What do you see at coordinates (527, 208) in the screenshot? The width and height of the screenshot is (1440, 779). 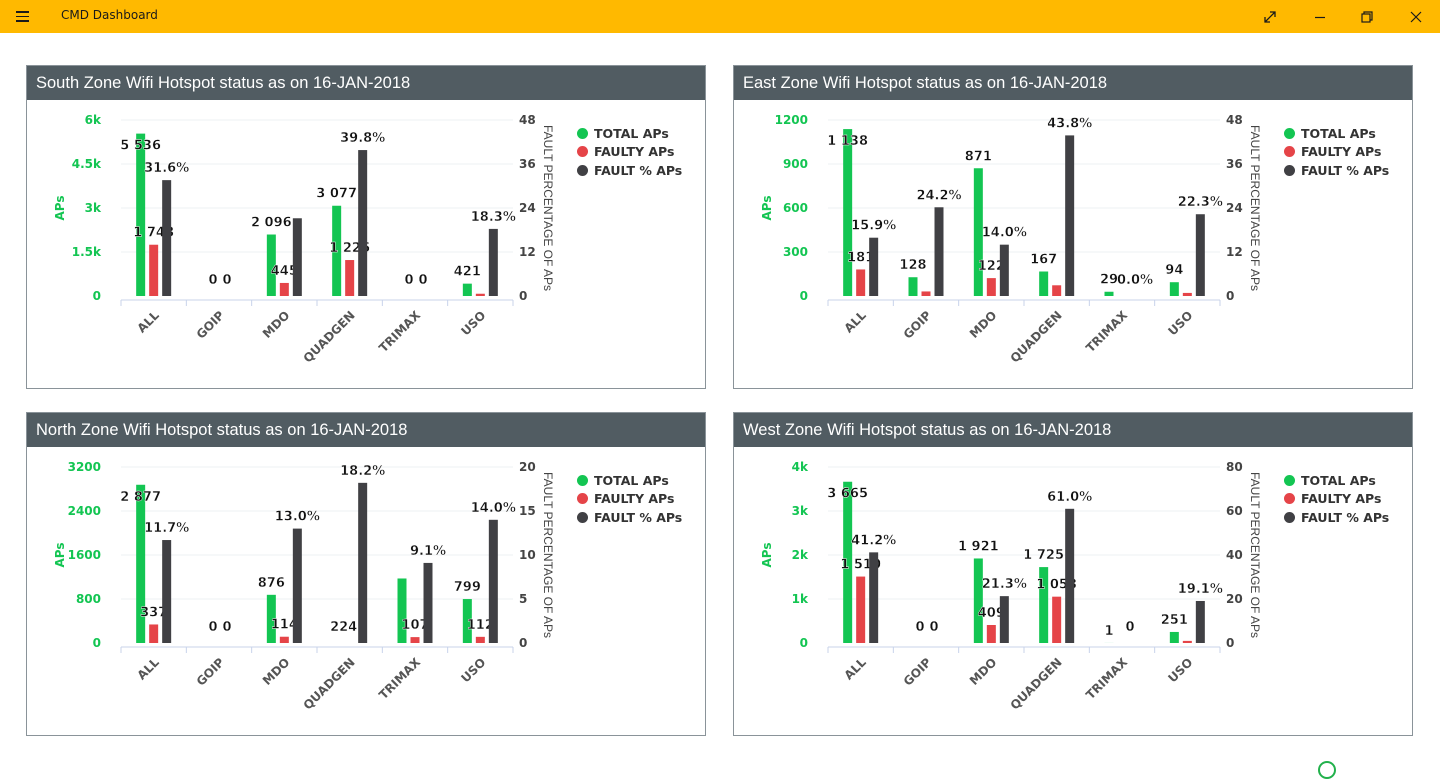 I see `right-axis-tick: 24` at bounding box center [527, 208].